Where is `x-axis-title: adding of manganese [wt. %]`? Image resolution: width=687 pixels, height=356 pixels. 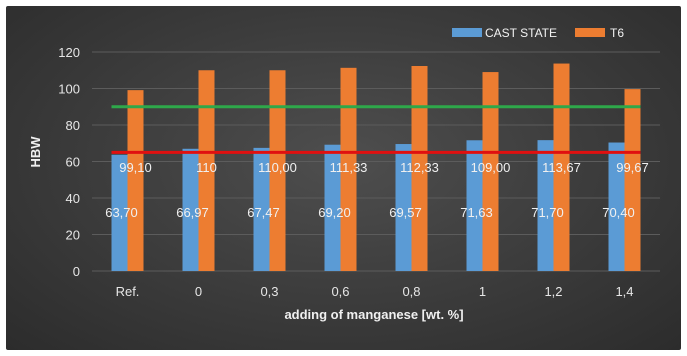
x-axis-title: adding of manganese [wt. %] is located at coordinates (373, 314).